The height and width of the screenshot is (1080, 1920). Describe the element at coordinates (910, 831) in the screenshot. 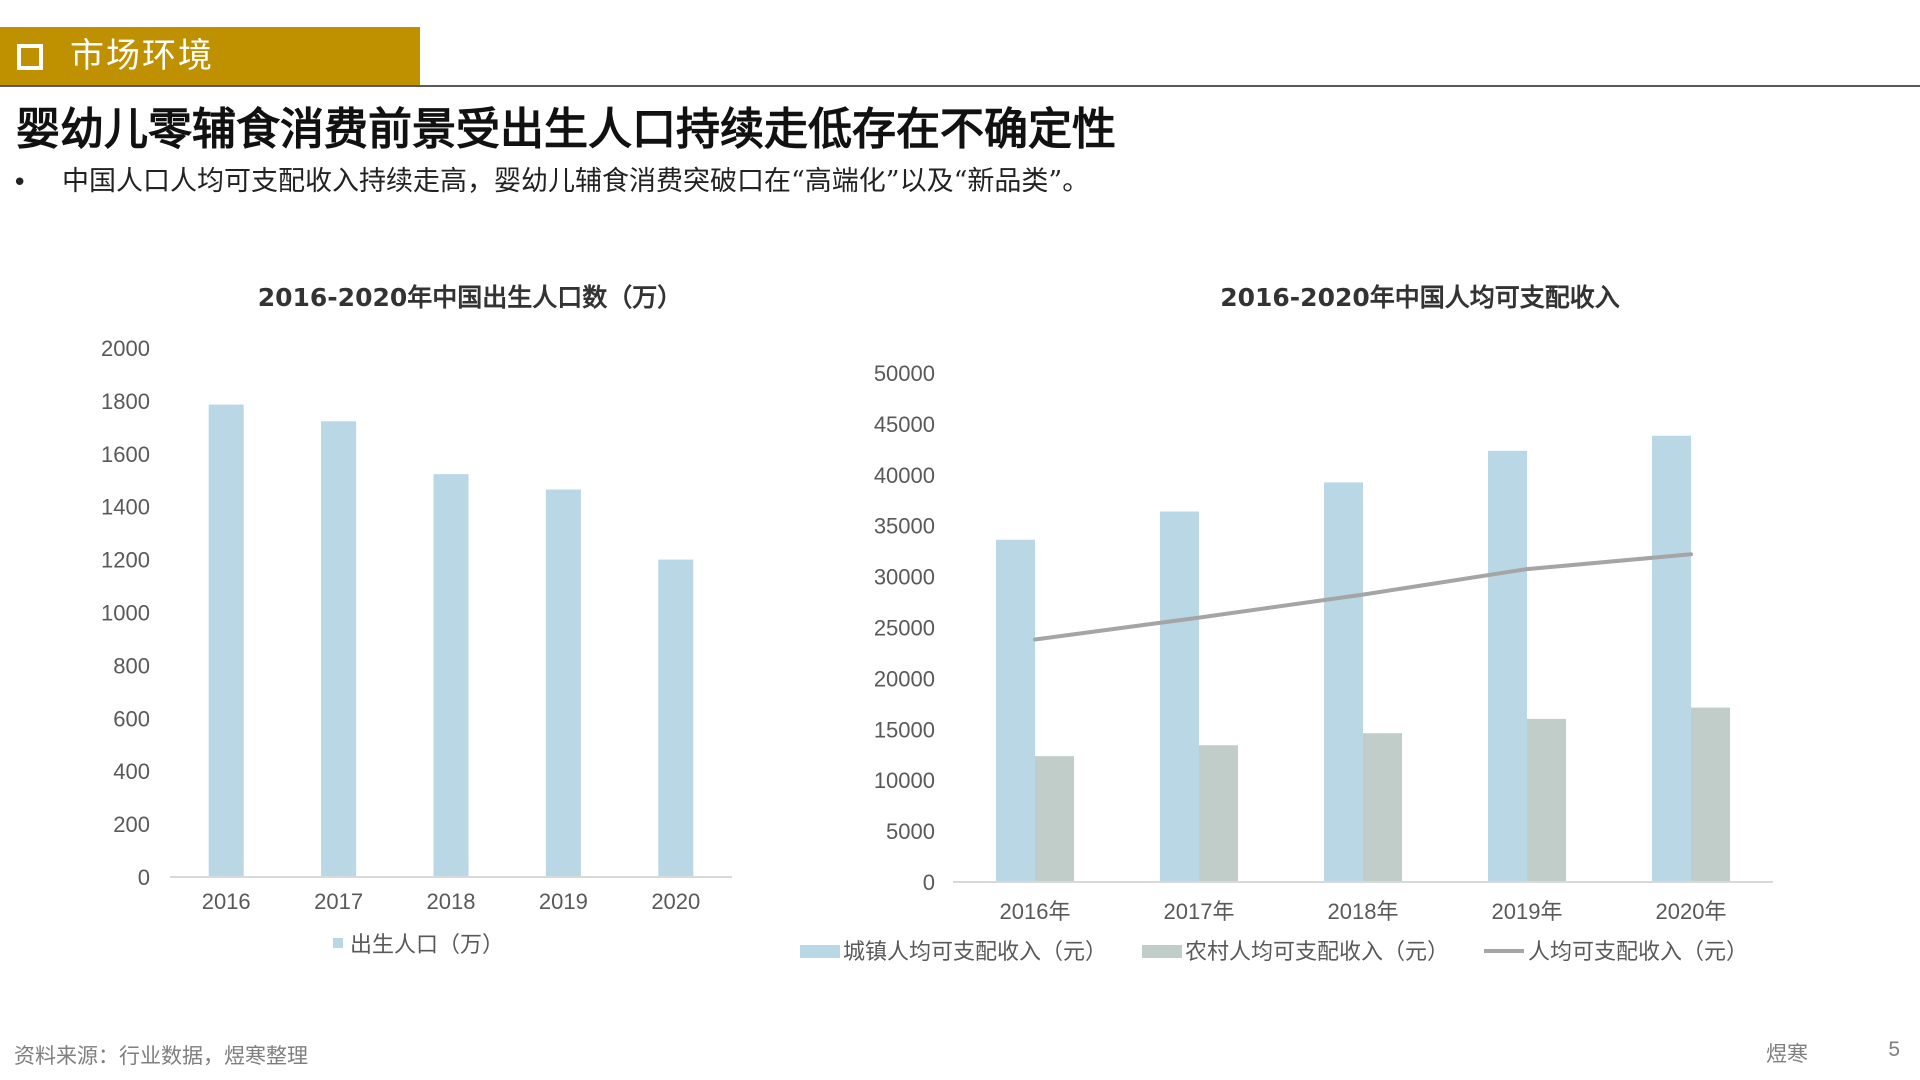

I see `chart2-y-tick-label: 5000` at that location.